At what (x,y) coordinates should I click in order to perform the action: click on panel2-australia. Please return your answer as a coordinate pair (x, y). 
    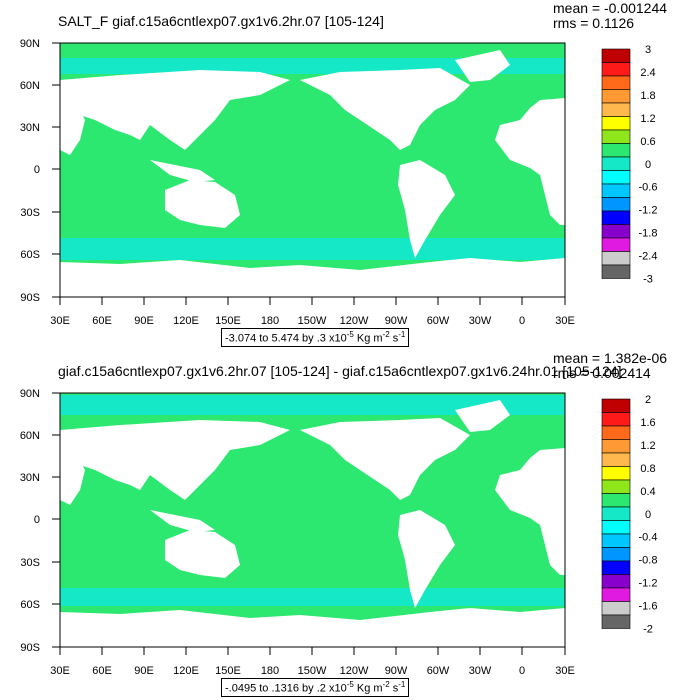
    Looking at the image, I should click on (202, 554).